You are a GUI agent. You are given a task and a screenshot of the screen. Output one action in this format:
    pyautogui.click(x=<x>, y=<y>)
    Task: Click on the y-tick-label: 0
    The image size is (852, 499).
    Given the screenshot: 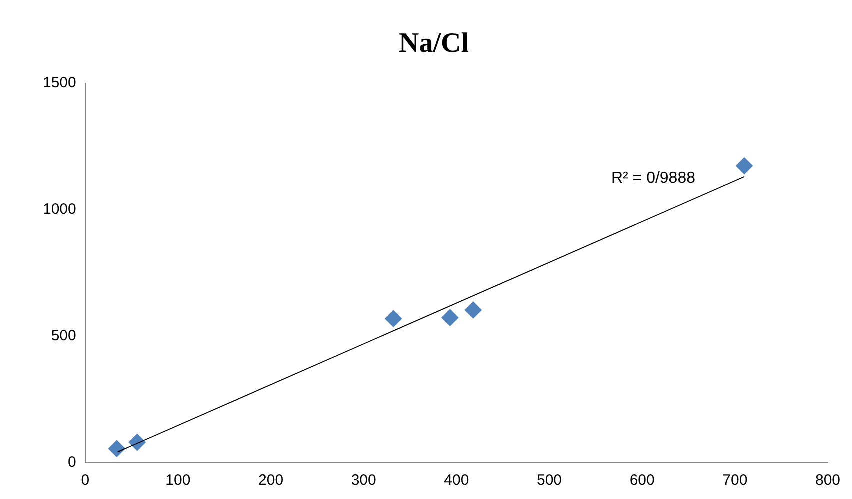 What is the action you would take?
    pyautogui.click(x=72, y=463)
    